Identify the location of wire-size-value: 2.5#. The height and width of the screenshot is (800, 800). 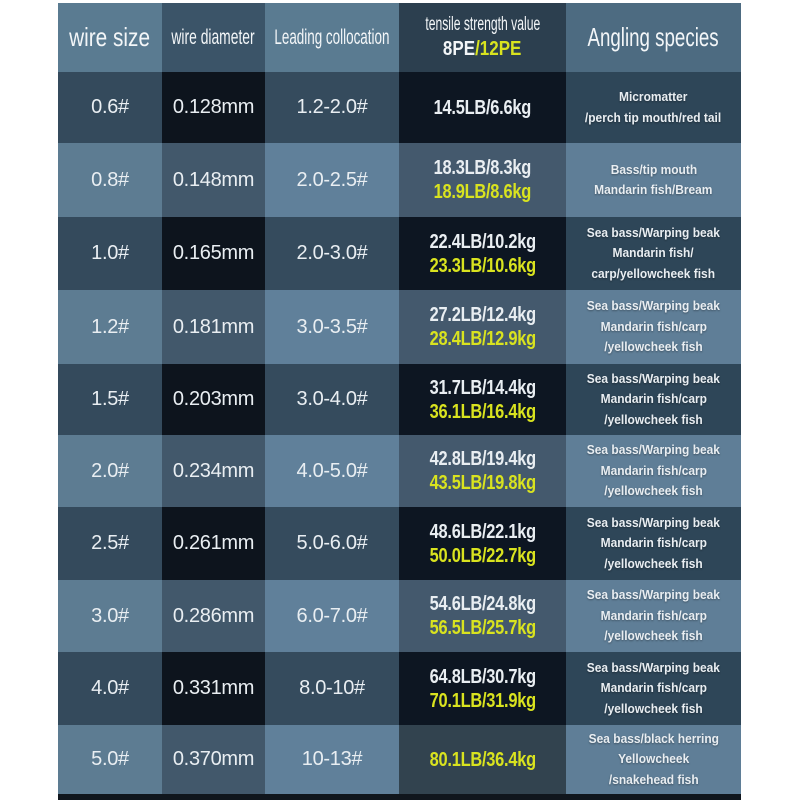
(110, 543).